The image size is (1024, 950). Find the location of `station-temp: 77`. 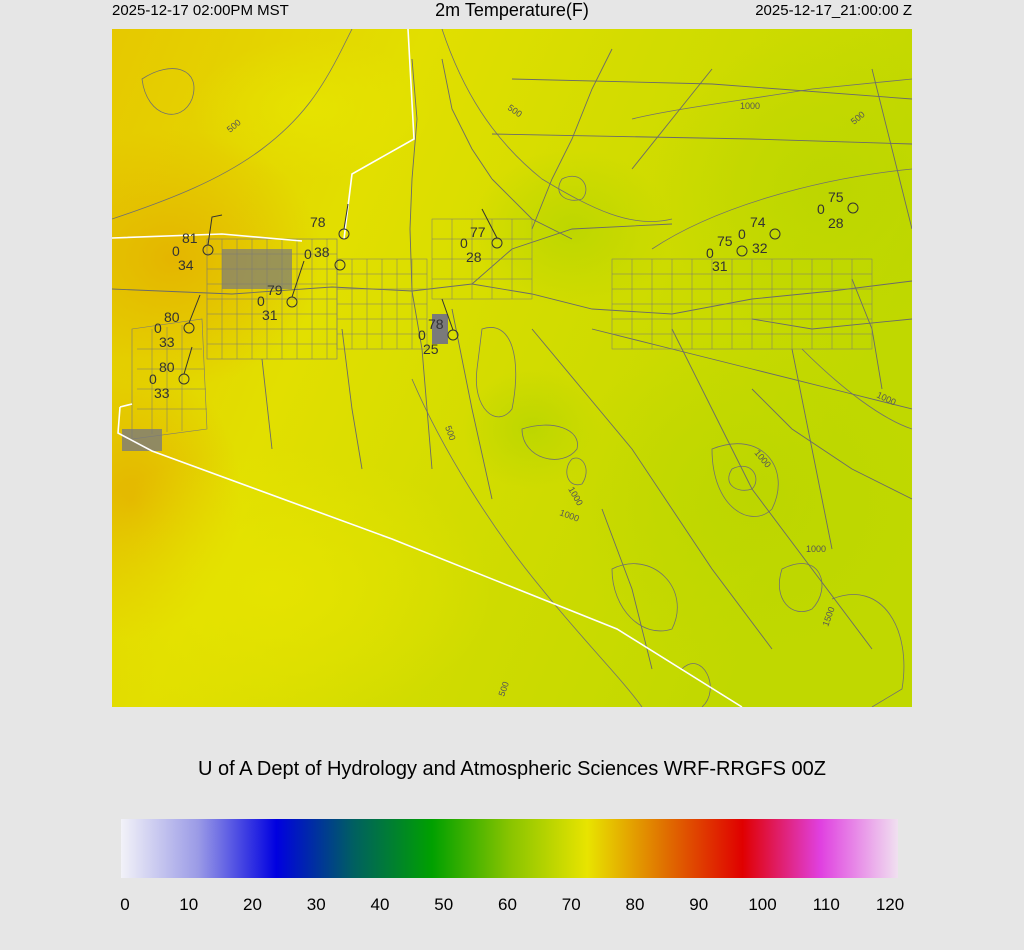

station-temp: 77 is located at coordinates (478, 232).